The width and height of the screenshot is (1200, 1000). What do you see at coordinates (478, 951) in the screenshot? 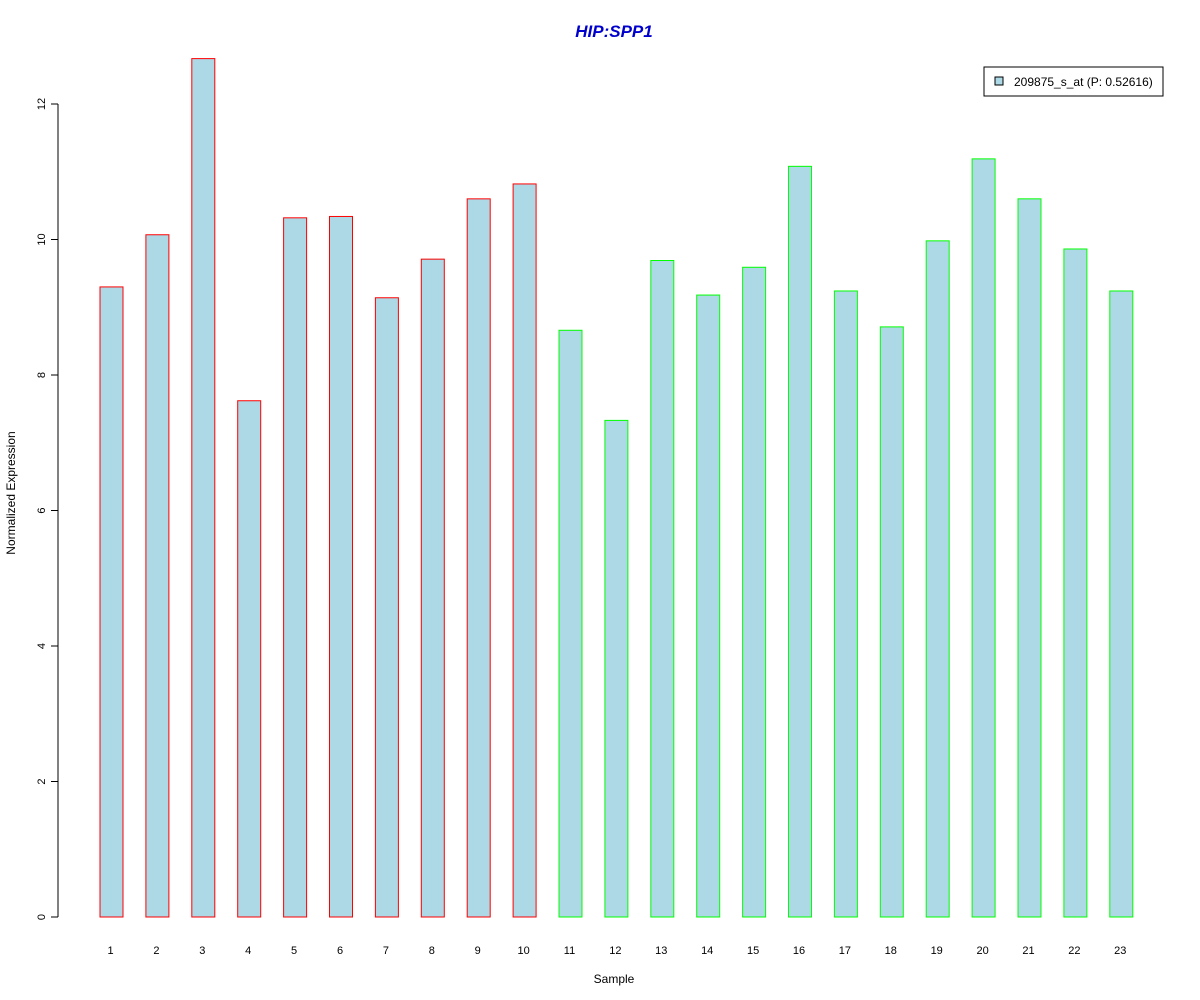
I see `x-tick-label: 9` at bounding box center [478, 951].